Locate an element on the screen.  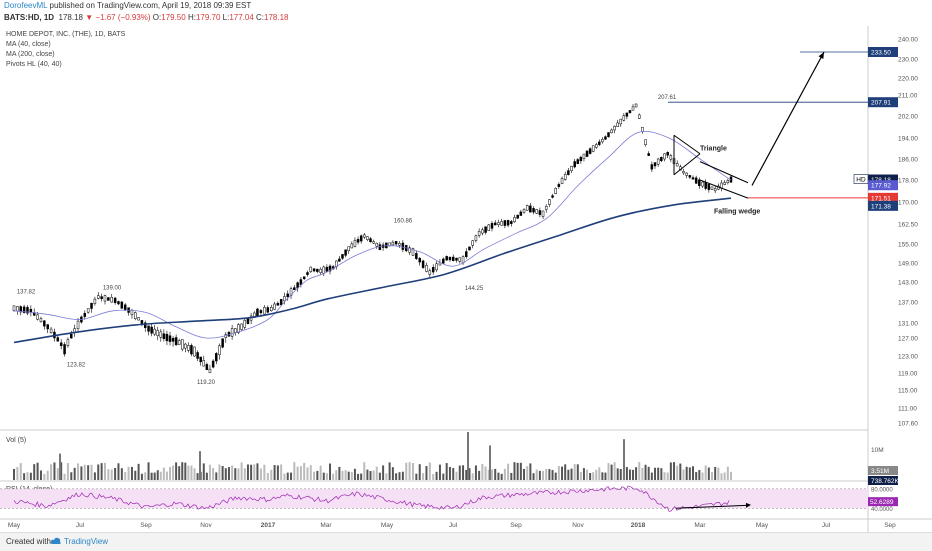
triangle-label: Triangle is located at coordinates (713, 149).